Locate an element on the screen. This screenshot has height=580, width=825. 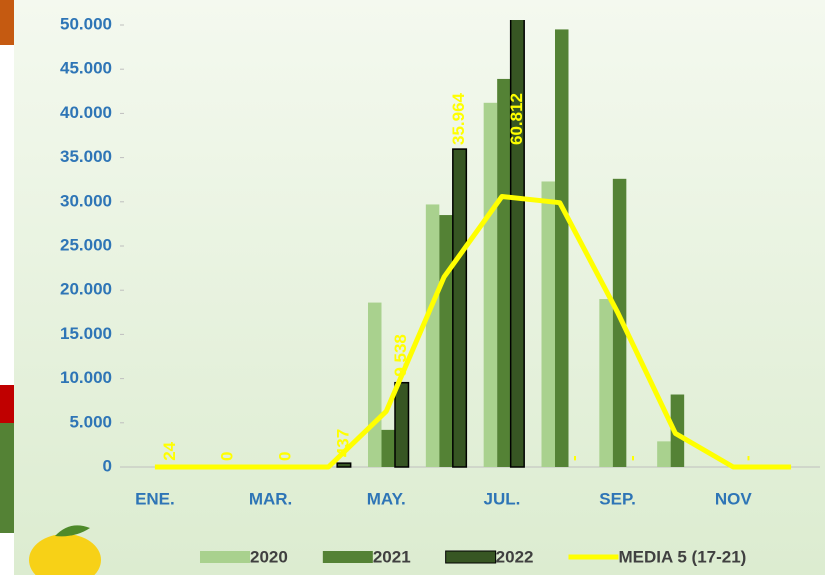
y-tick-label: 5.000 is located at coordinates (90, 421).